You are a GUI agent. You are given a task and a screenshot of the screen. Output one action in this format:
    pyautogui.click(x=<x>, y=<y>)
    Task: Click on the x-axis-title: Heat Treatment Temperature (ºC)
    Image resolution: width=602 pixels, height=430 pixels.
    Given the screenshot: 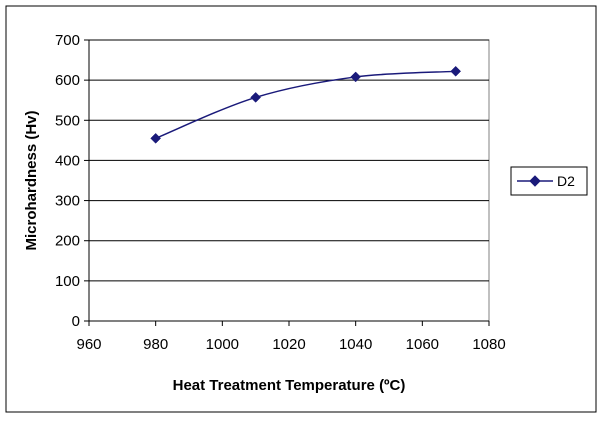 What is the action you would take?
    pyautogui.click(x=289, y=385)
    